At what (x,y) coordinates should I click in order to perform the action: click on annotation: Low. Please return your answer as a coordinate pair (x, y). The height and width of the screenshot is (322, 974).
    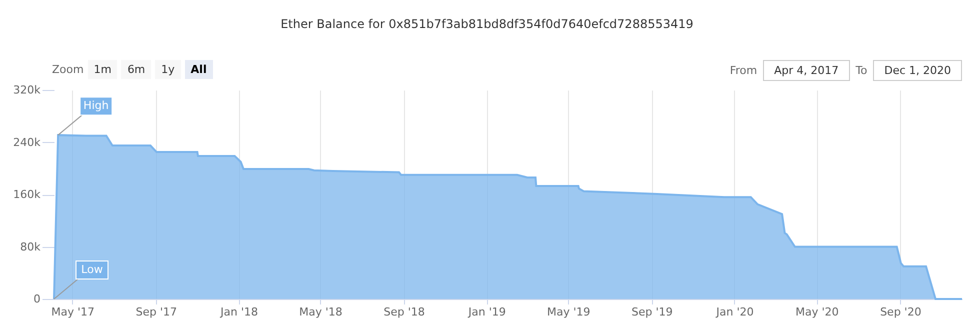
    Looking at the image, I should click on (92, 269).